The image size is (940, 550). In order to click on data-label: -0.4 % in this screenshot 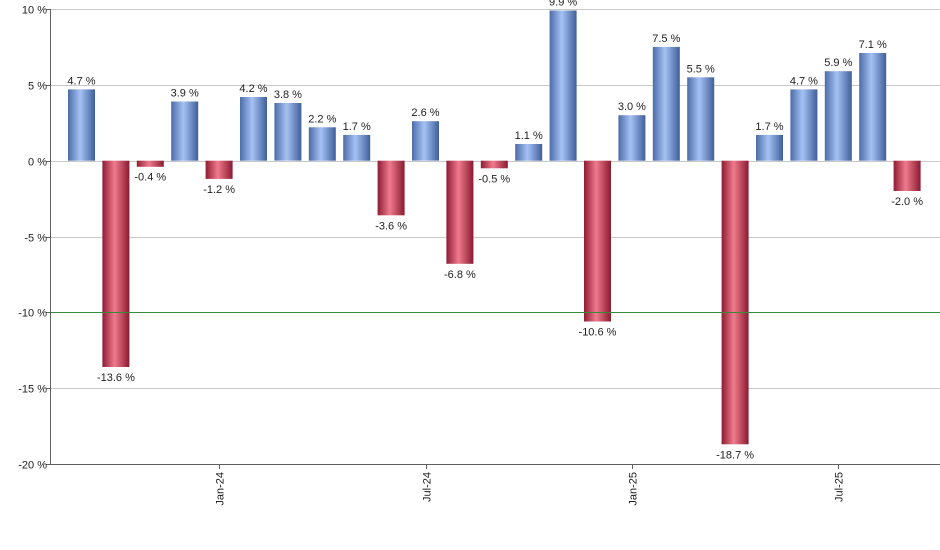, I will do `click(150, 178)`.